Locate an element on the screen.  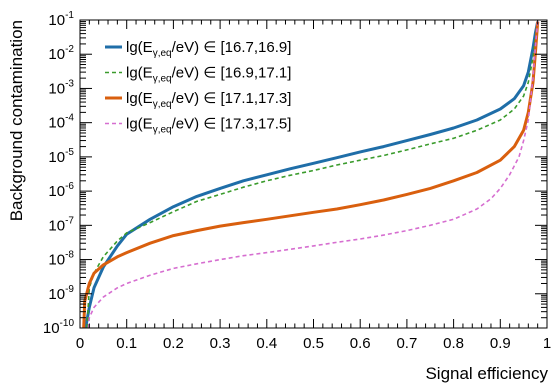
legend-label-suffix: /eV) ∈ [17.3,17.5] is located at coordinates (232, 124).